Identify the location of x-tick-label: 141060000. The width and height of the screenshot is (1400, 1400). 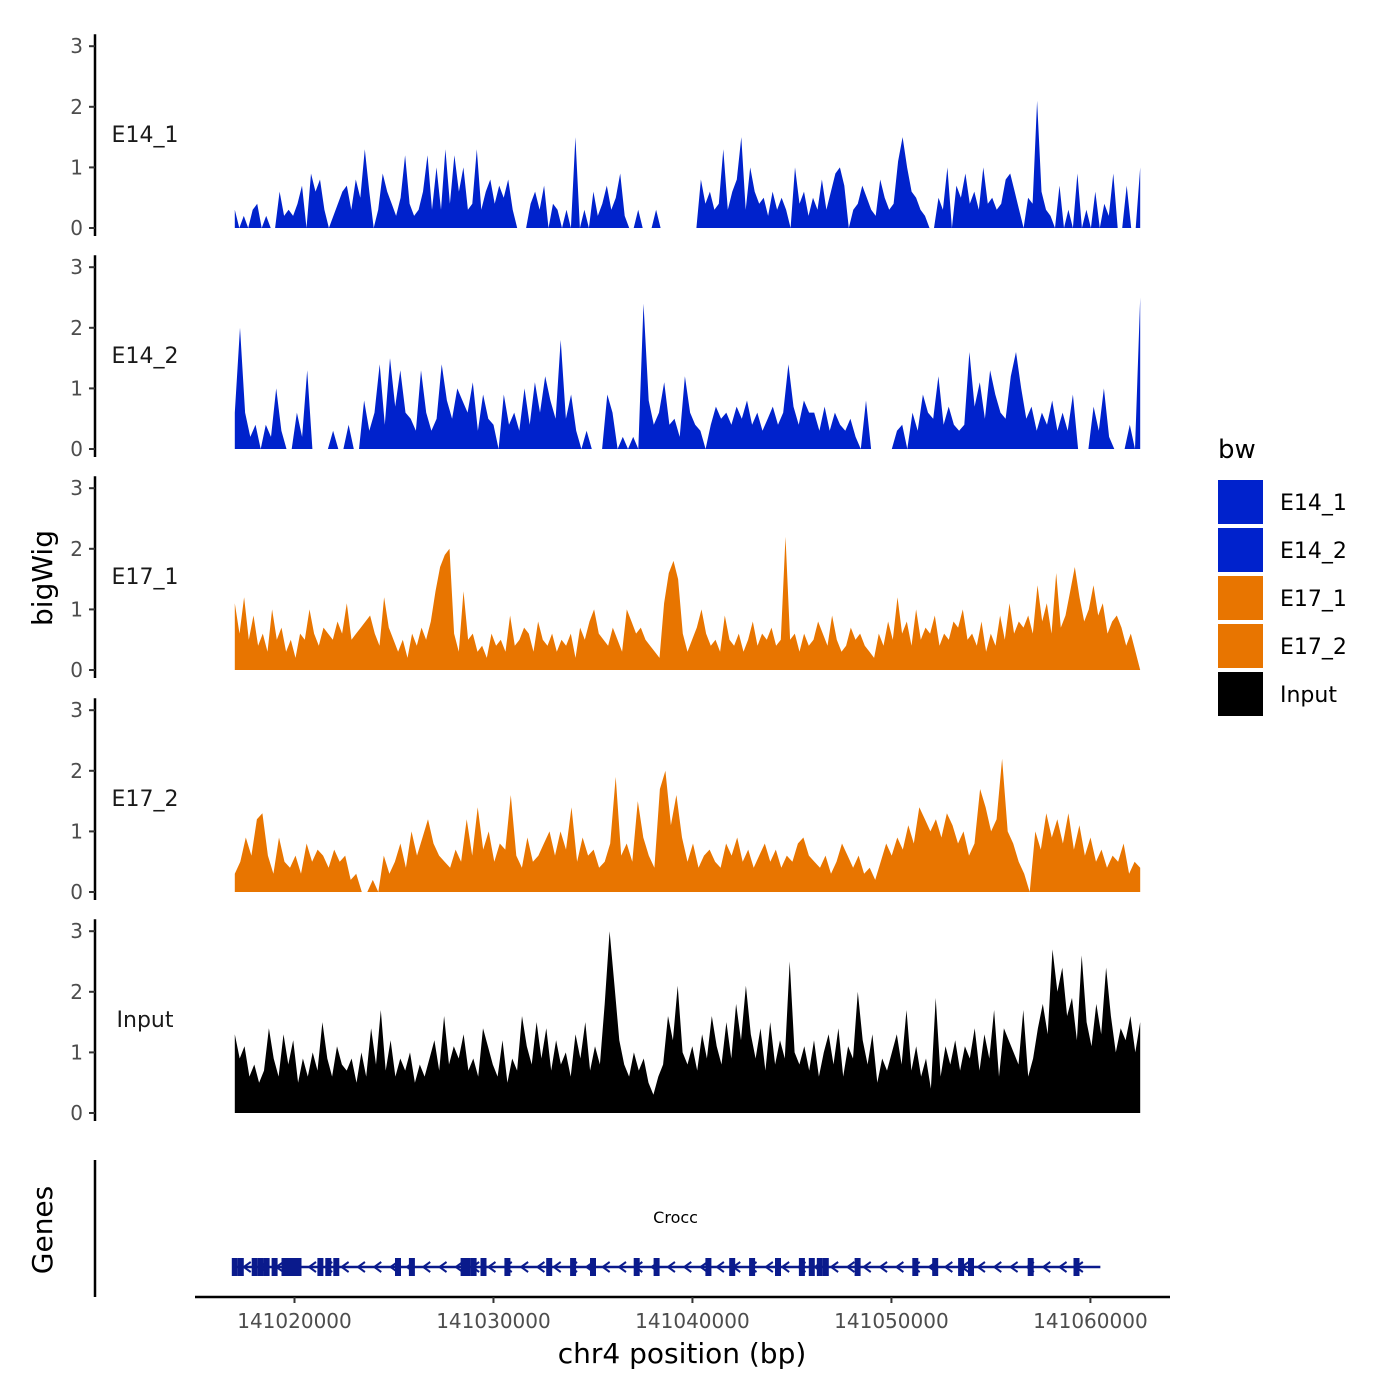
(1090, 1321).